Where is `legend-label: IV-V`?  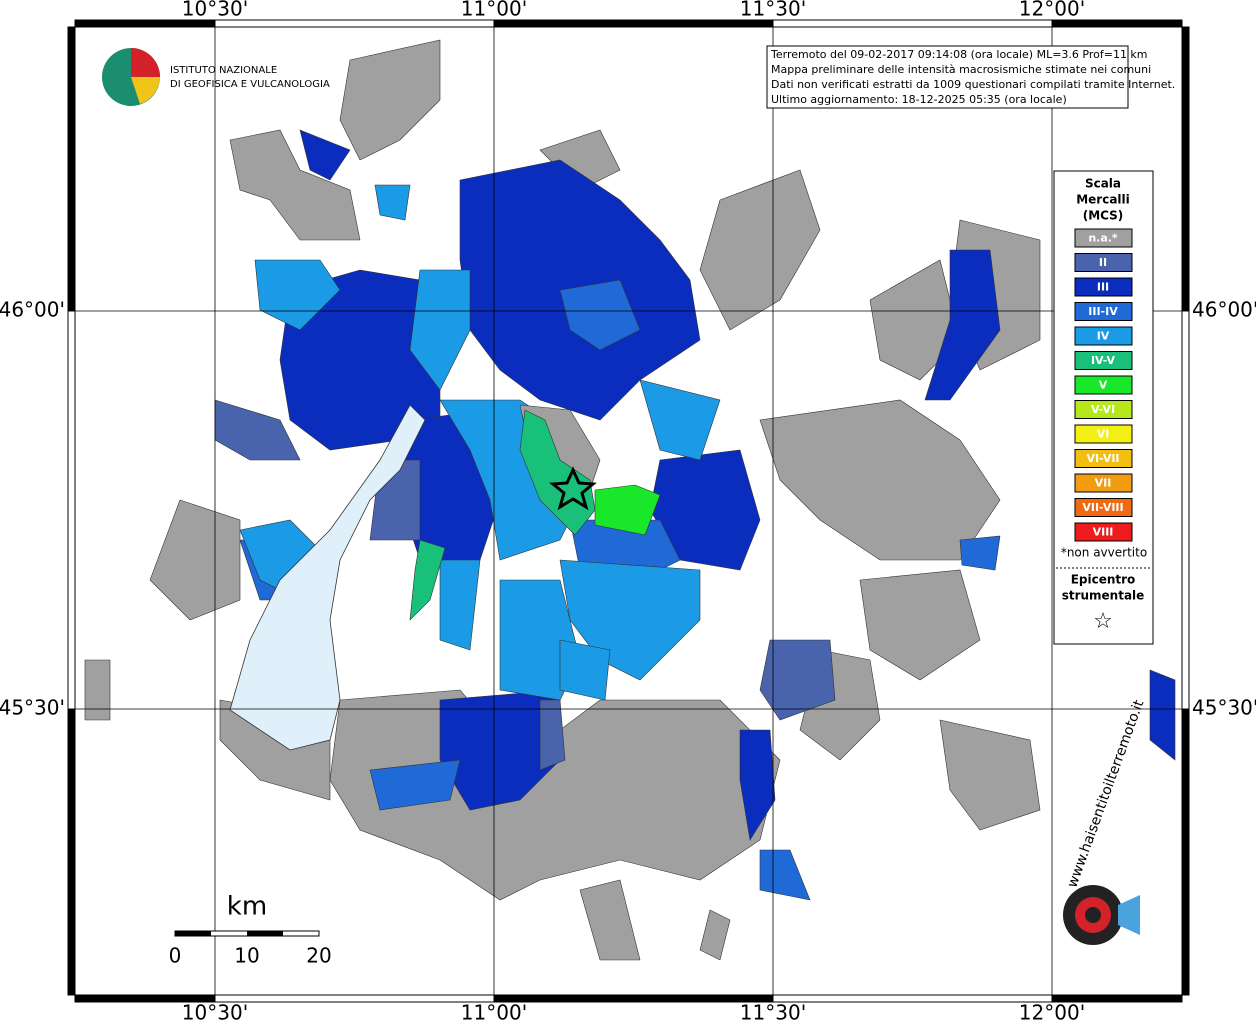
legend-label: IV-V is located at coordinates (1103, 360).